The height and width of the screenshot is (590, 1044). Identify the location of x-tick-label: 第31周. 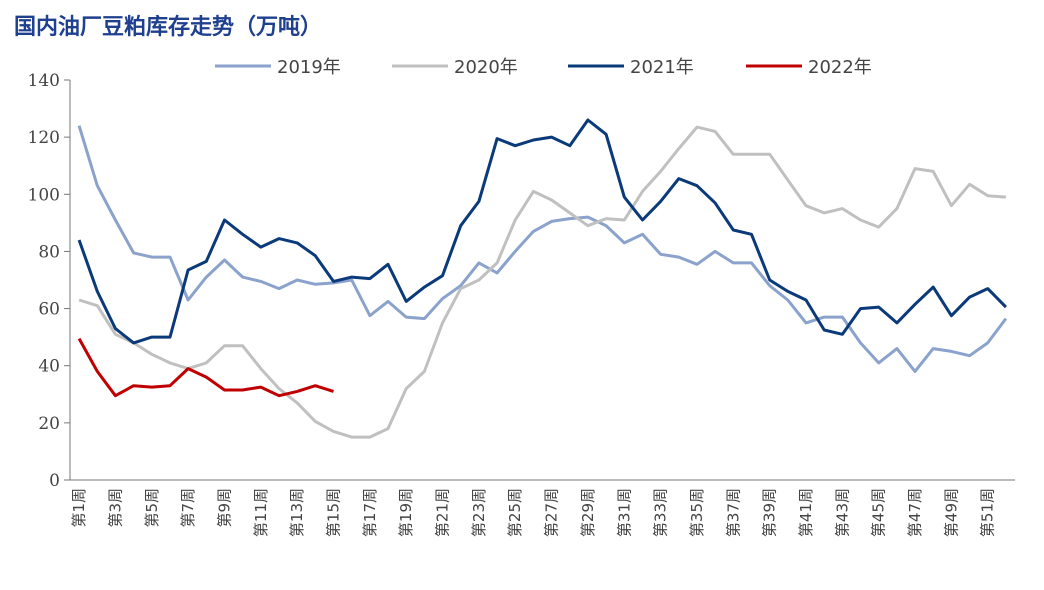
(624, 512).